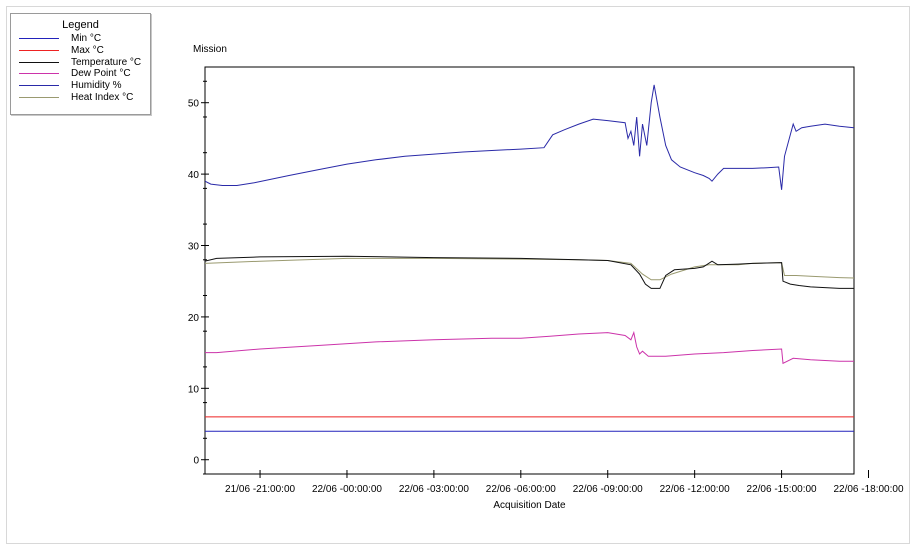 Image resolution: width=913 pixels, height=547 pixels. I want to click on legend-item: Max °C, so click(80, 51).